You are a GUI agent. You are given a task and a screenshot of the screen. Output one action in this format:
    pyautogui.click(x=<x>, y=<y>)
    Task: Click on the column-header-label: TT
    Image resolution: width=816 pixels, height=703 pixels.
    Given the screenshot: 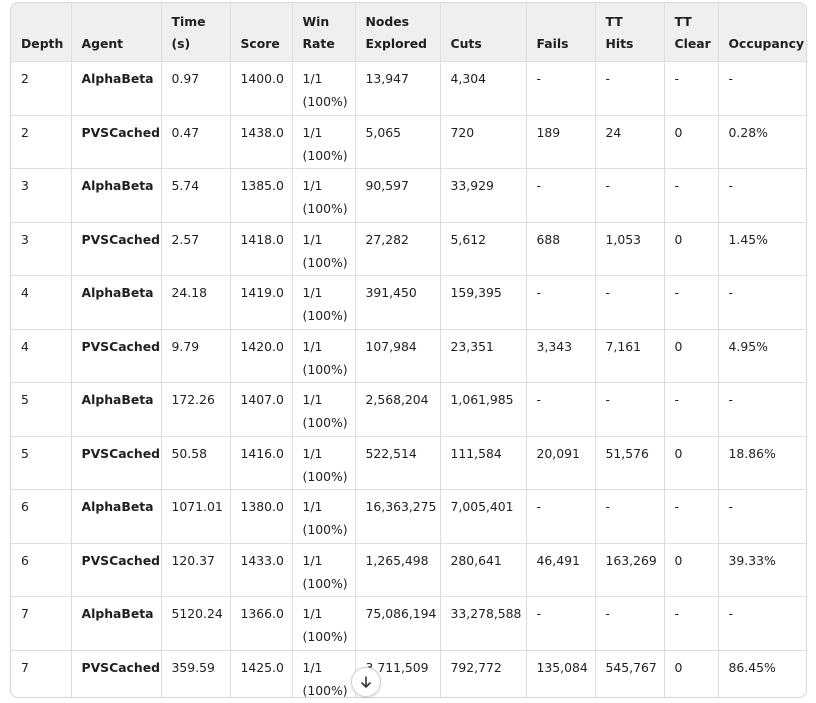 What is the action you would take?
    pyautogui.click(x=683, y=21)
    